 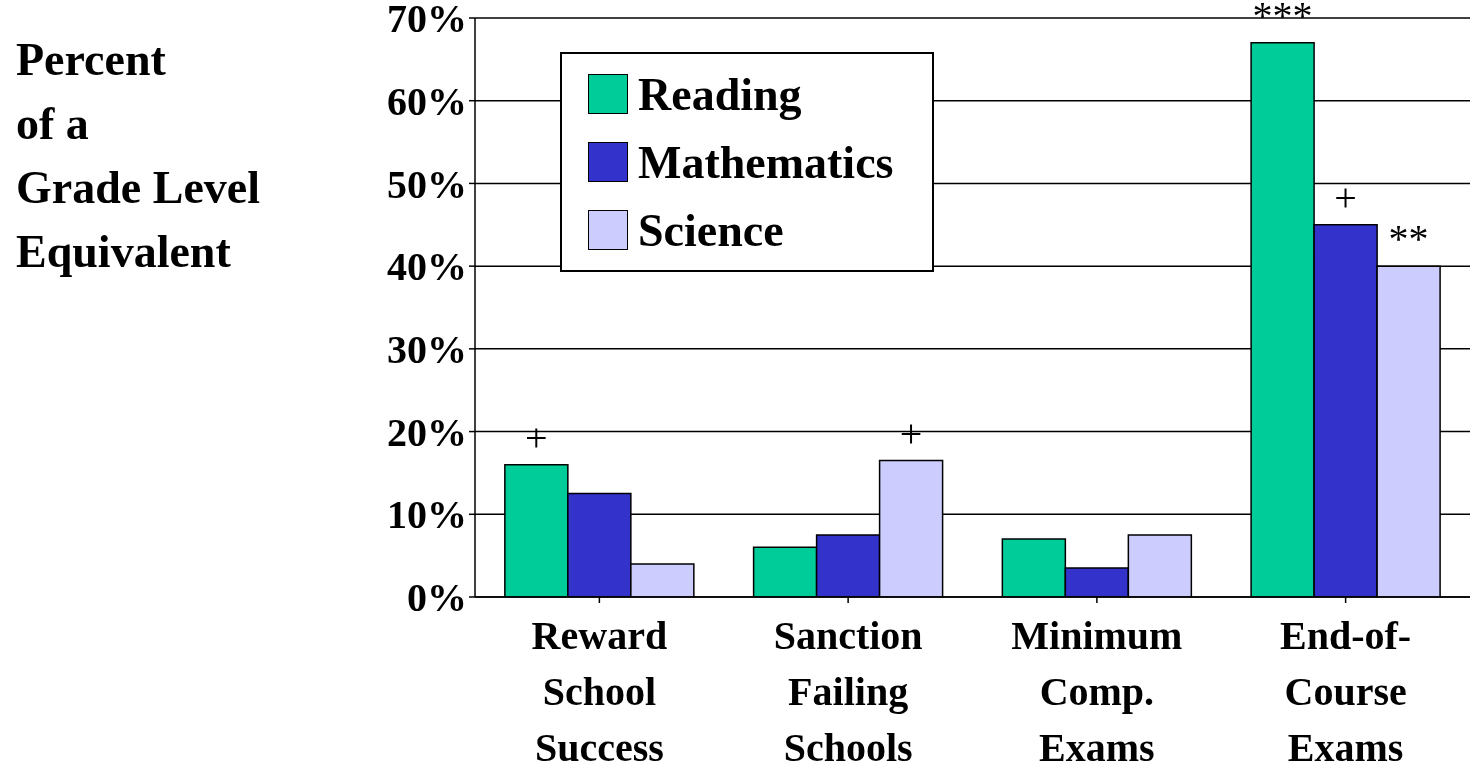 What do you see at coordinates (427, 350) in the screenshot?
I see `y-tick-label: 30%` at bounding box center [427, 350].